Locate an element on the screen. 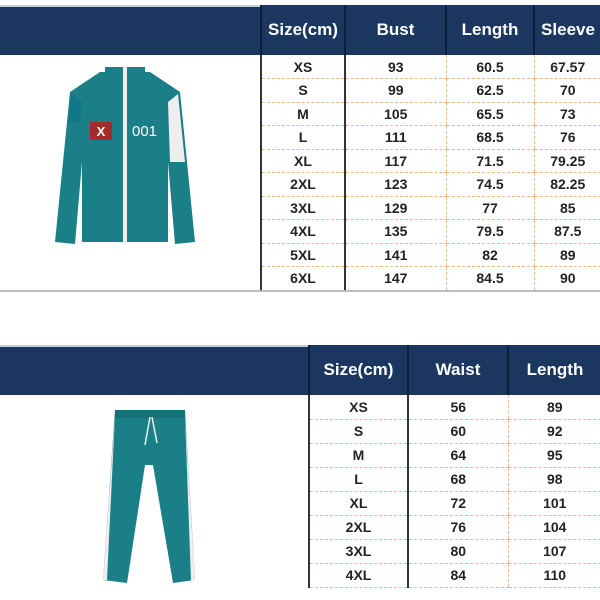  value-cell: 98 is located at coordinates (553, 479).